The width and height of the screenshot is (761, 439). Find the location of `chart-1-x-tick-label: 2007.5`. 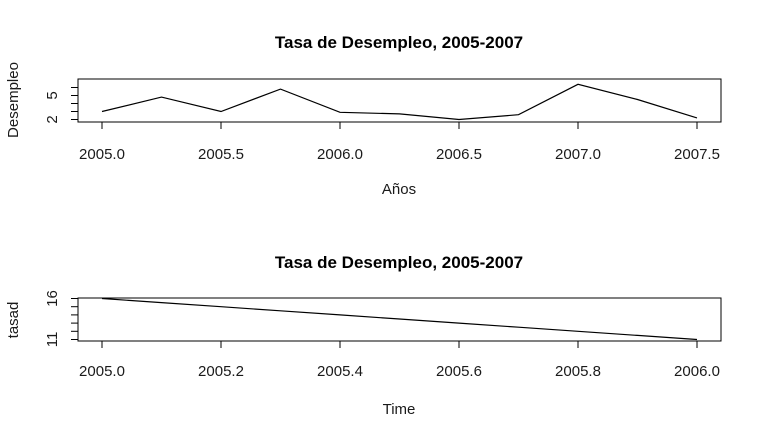

chart-1-x-tick-label: 2007.5 is located at coordinates (697, 154).